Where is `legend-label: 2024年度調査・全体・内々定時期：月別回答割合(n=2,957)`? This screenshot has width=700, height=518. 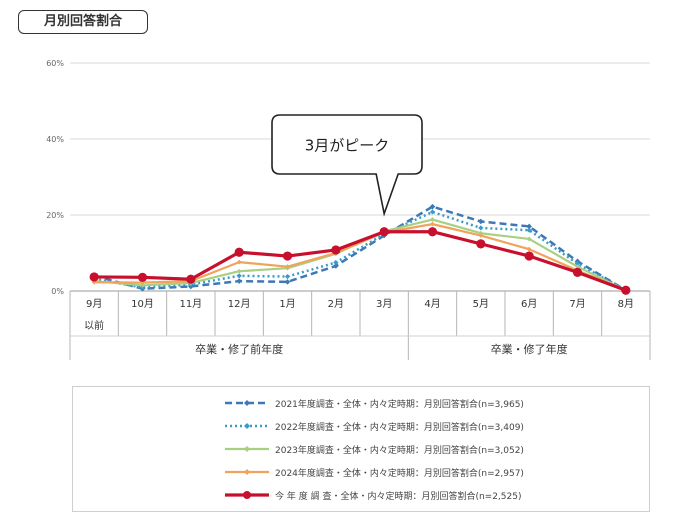 legend-label: 2024年度調査・全体・内々定時期：月別回答割合(n=2,957) is located at coordinates (399, 473).